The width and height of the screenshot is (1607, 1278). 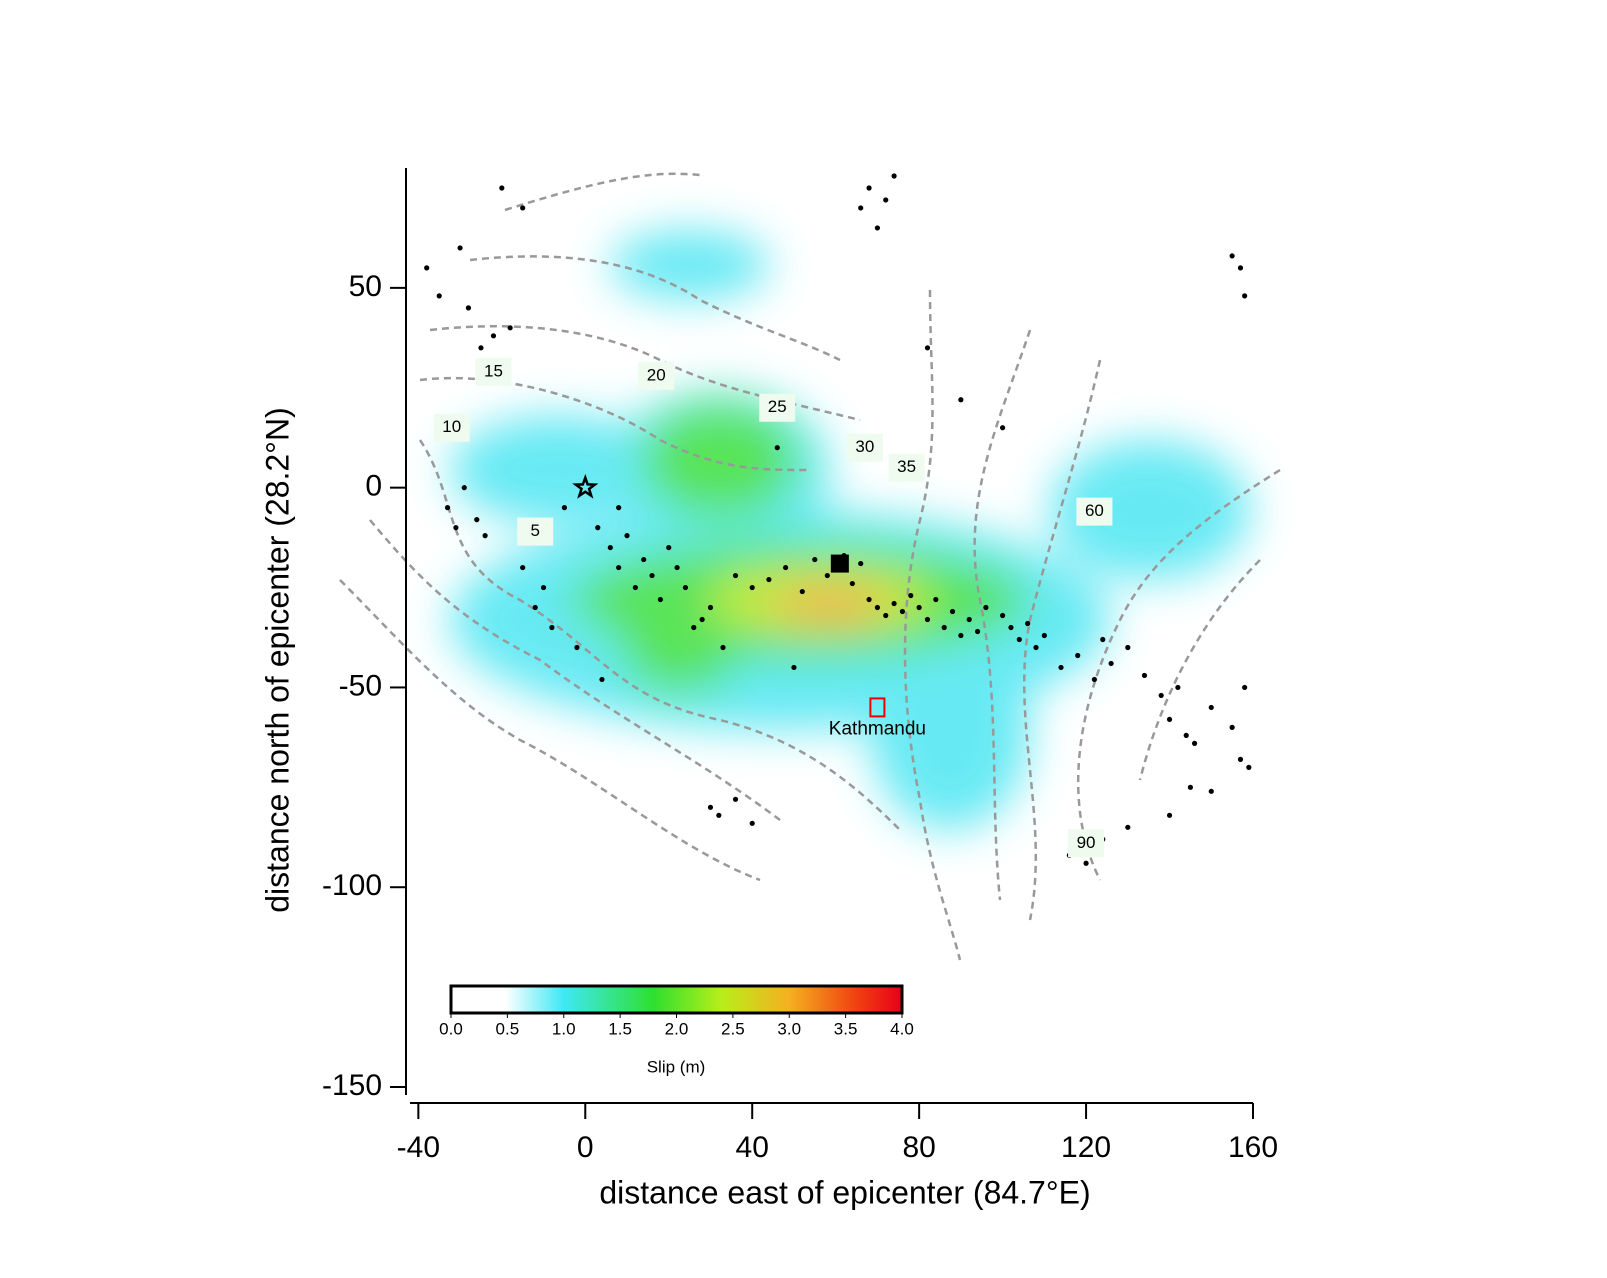 What do you see at coordinates (418, 1147) in the screenshot?
I see `x-tick-label: -40` at bounding box center [418, 1147].